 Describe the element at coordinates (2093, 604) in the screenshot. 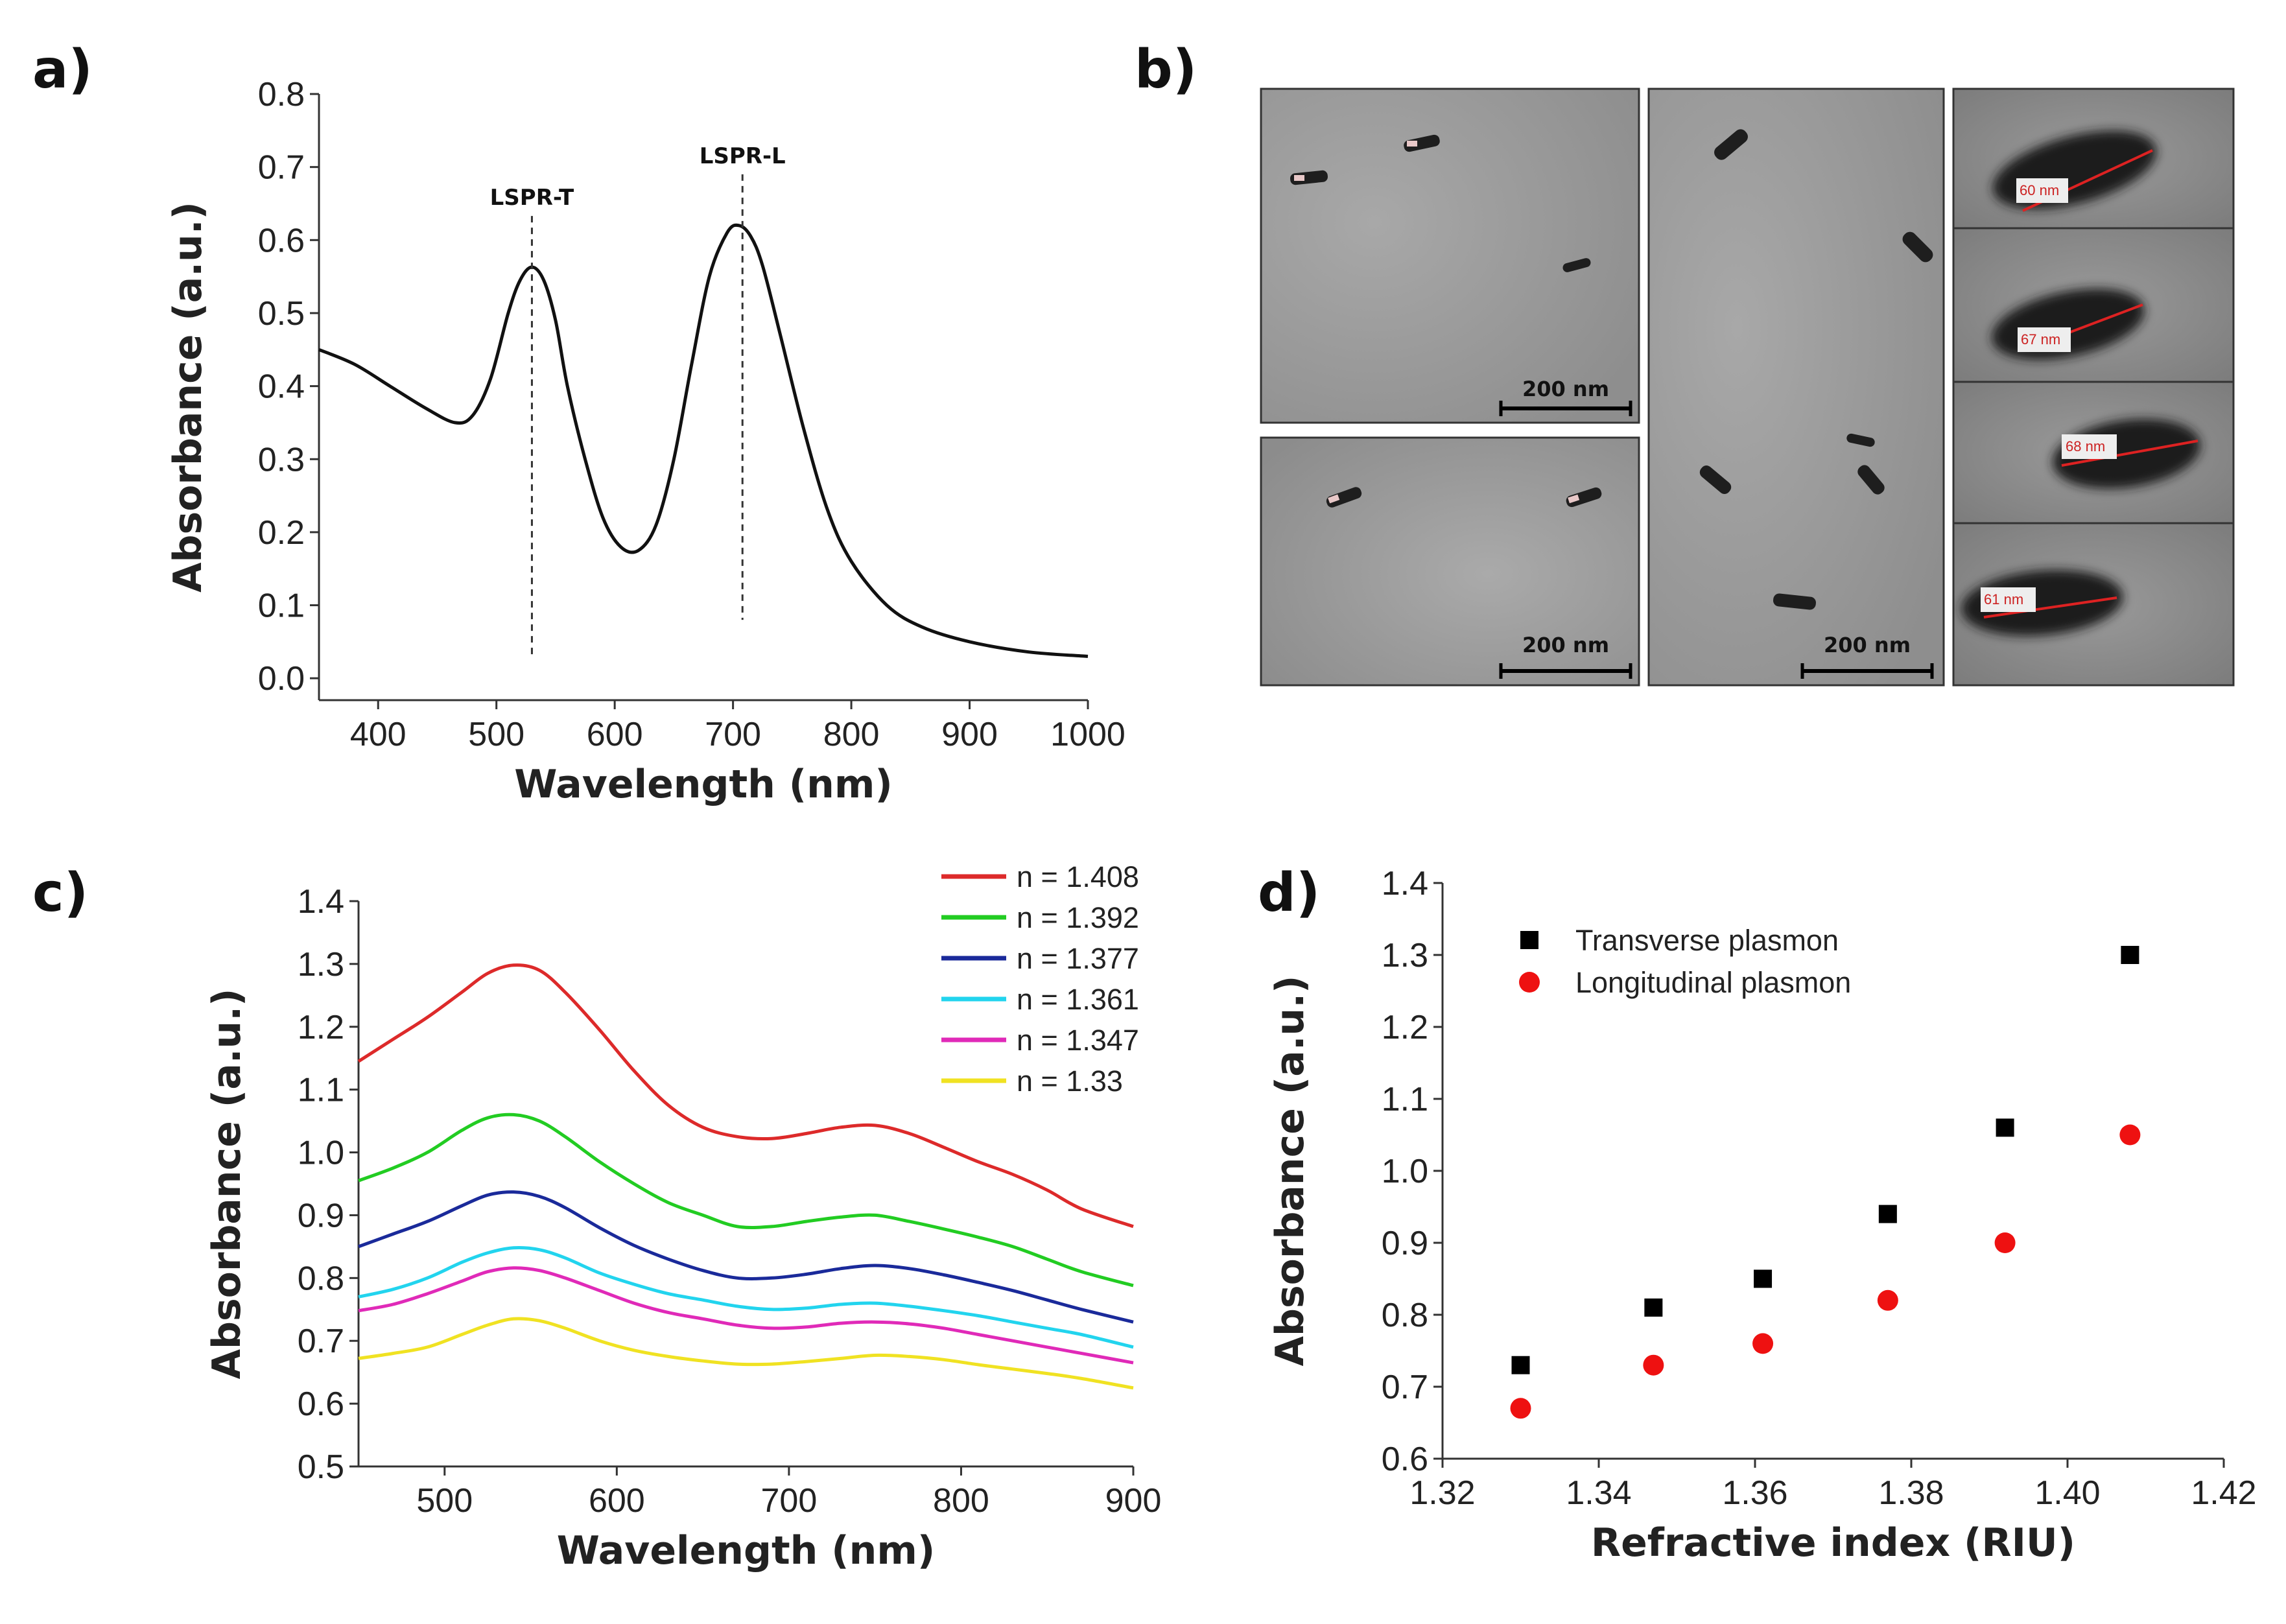

I see `tem-zoom-4: 61 nm` at that location.